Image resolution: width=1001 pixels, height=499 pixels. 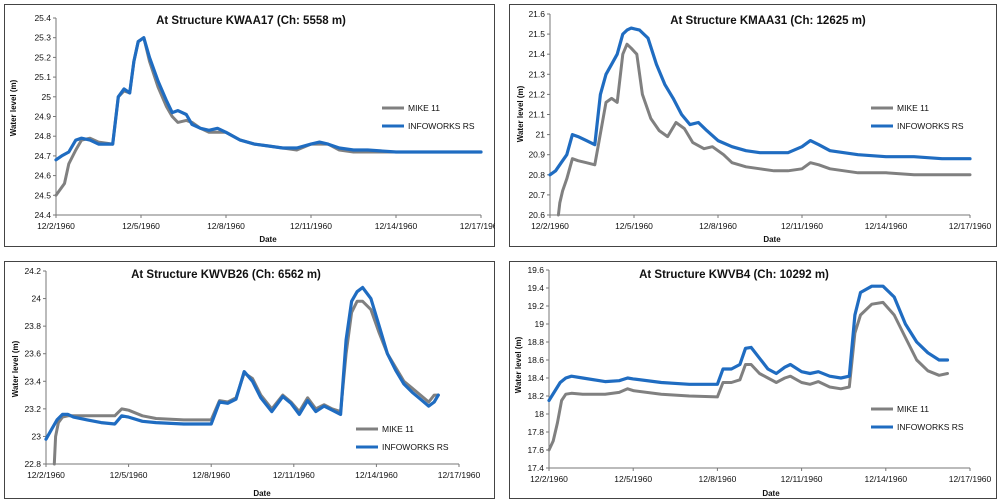 I want to click on y-tick-label: 20.8, so click(x=536, y=175).